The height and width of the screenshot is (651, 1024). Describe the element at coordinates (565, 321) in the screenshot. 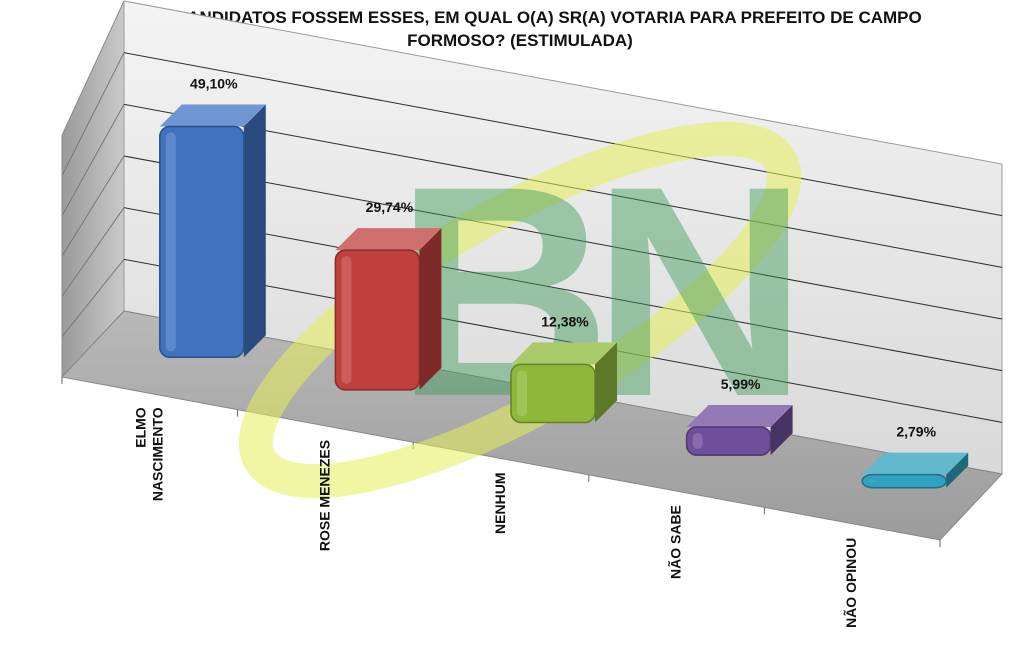

I see `data-label: 12,38%` at that location.